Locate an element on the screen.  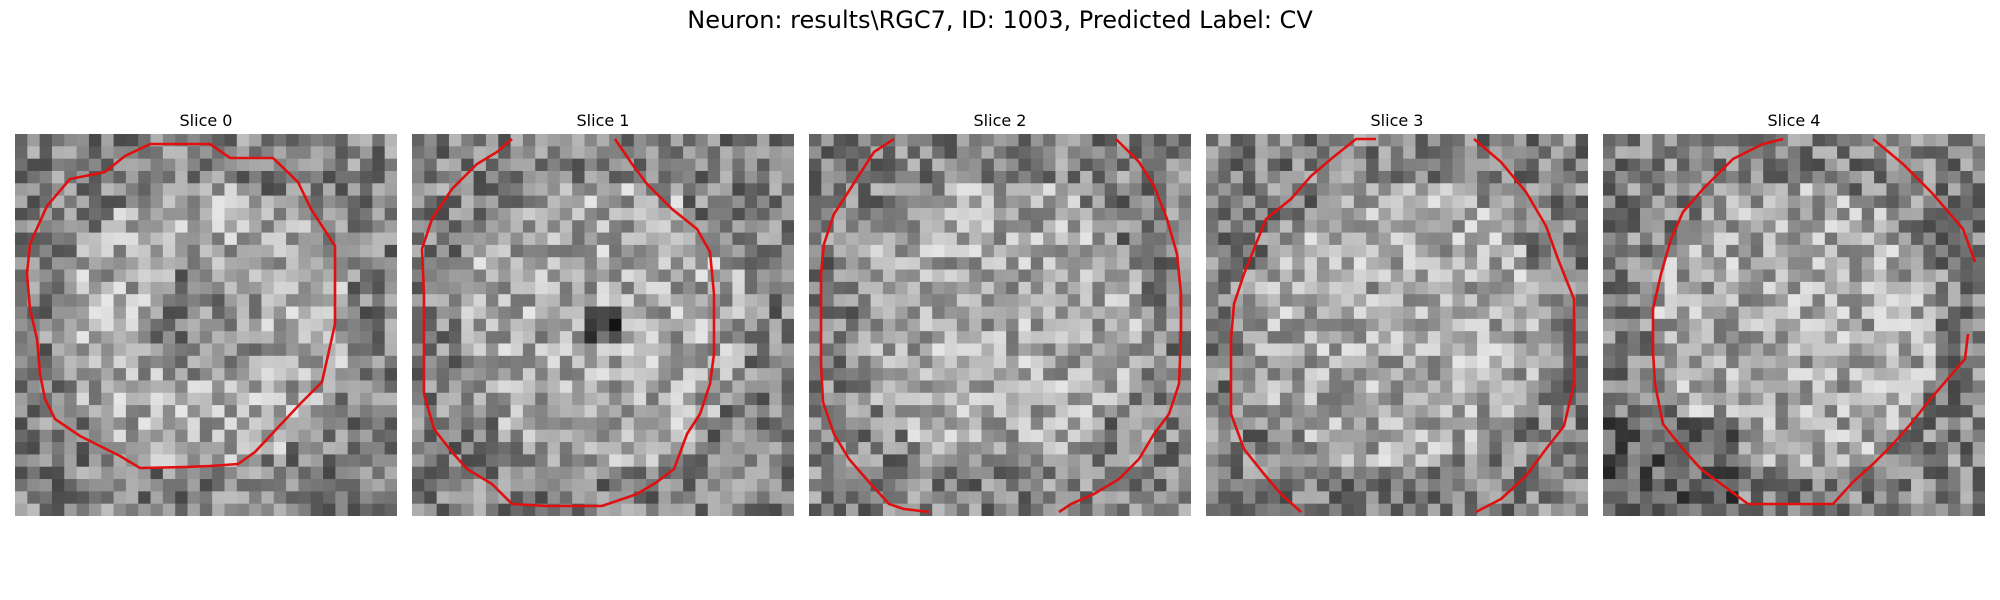
slice-panel-0: Slice 0 is located at coordinates (206, 313).